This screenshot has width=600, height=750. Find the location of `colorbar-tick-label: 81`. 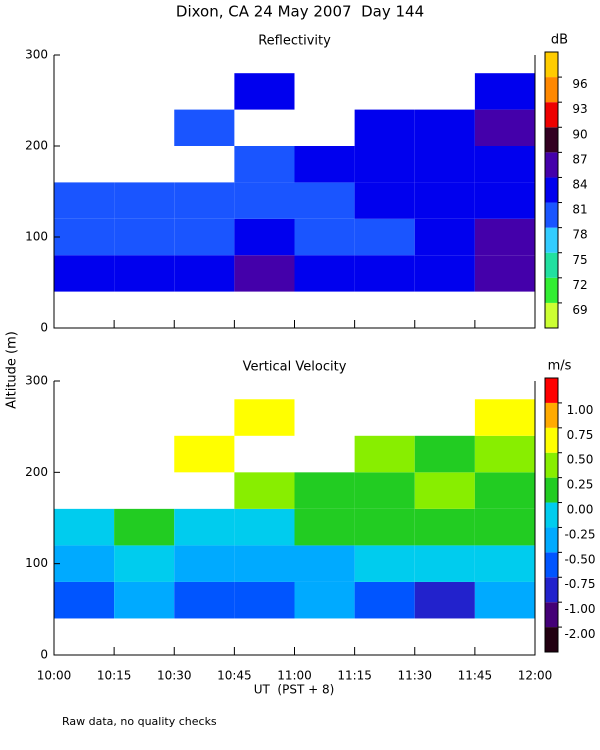

colorbar-tick-label: 81 is located at coordinates (579, 210).